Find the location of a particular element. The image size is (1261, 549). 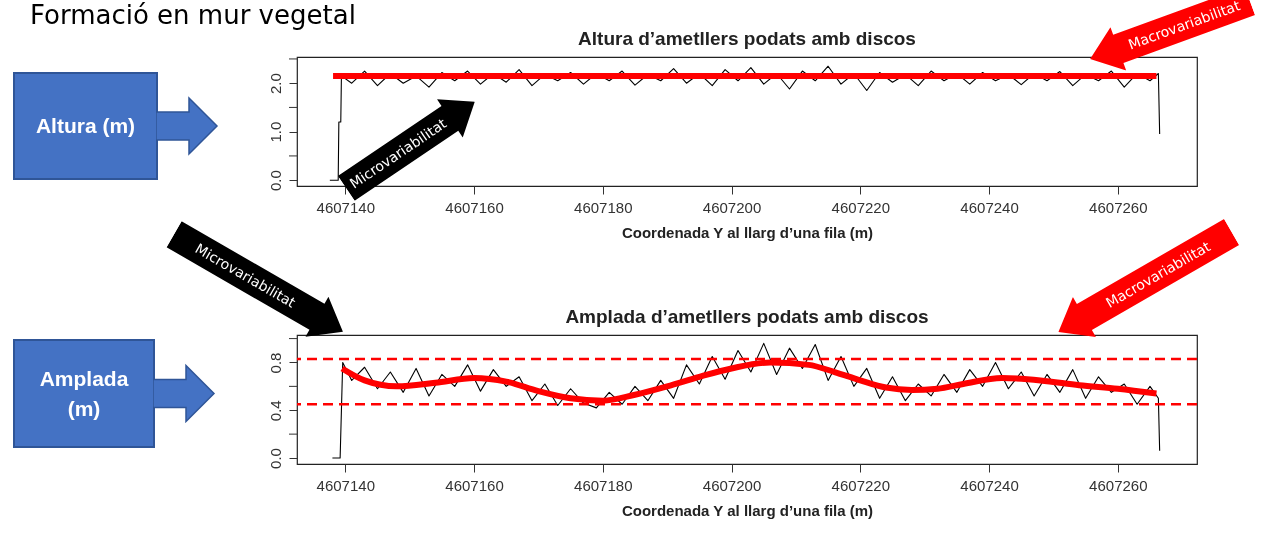

y-tick-label: 1.0 is located at coordinates (275, 132).